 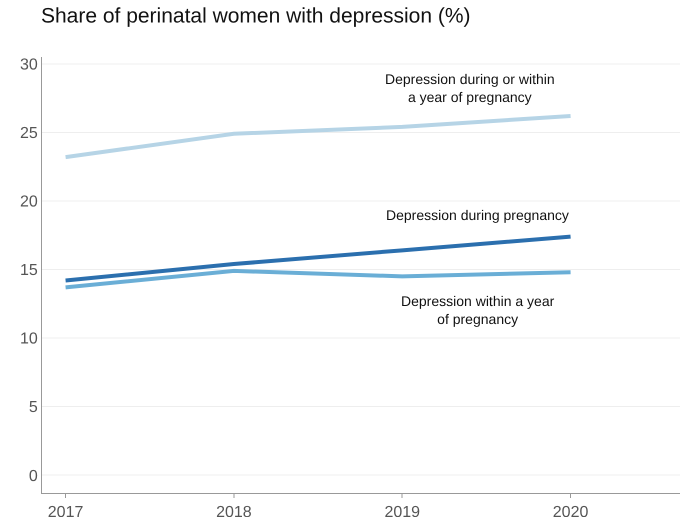 I want to click on y-tick-label: 5, so click(x=33, y=407).